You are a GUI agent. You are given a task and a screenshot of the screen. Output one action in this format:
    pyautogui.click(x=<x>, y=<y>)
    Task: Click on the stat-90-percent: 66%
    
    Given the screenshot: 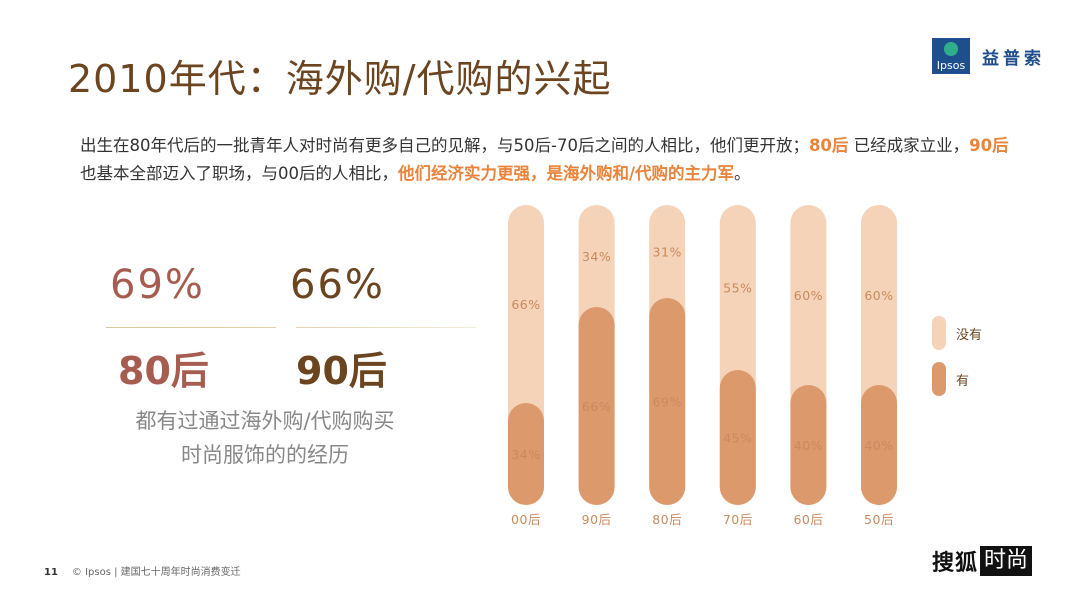 What is the action you would take?
    pyautogui.click(x=337, y=285)
    